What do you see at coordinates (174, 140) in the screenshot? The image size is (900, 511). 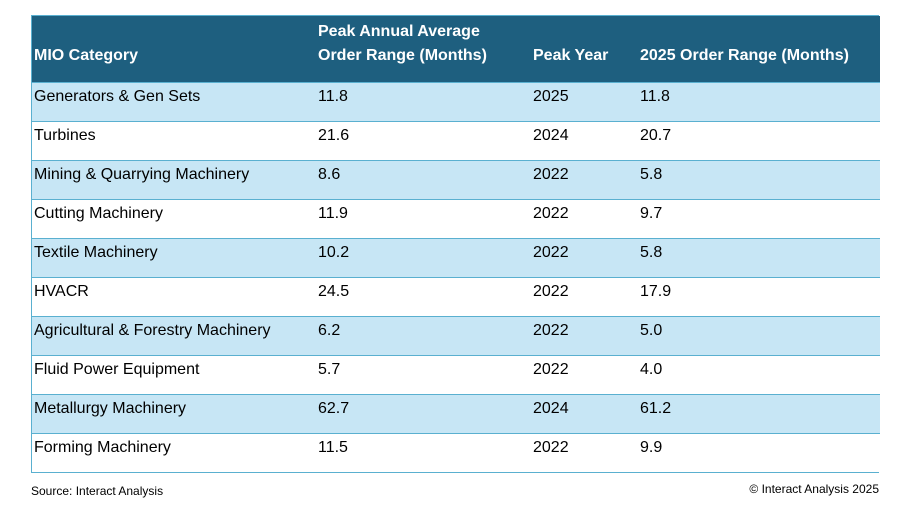 I see `cell-mio-category: Turbines` at bounding box center [174, 140].